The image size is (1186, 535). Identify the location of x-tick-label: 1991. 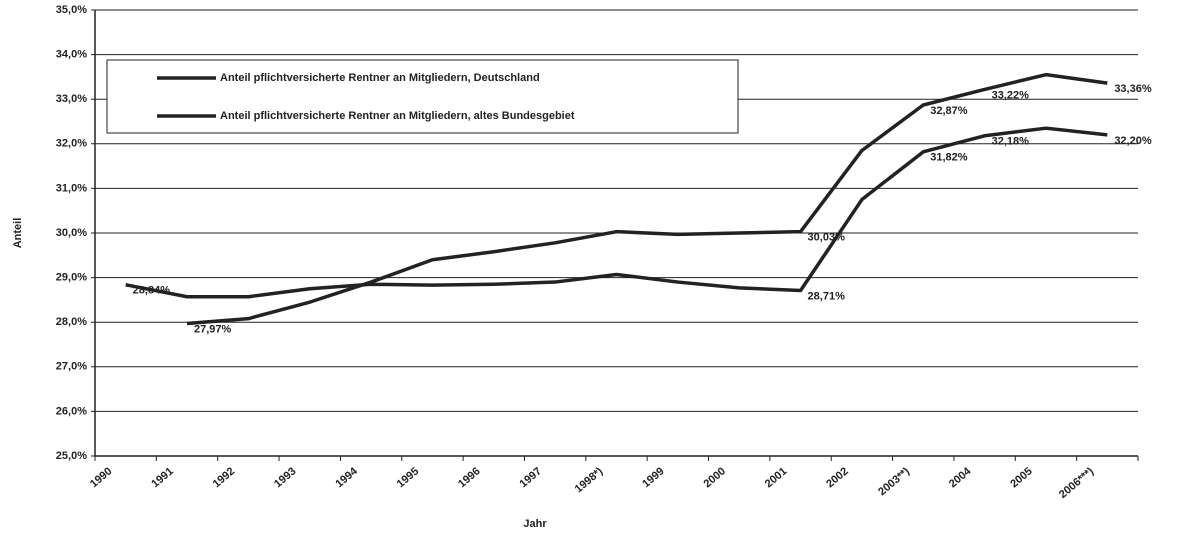
(162, 477).